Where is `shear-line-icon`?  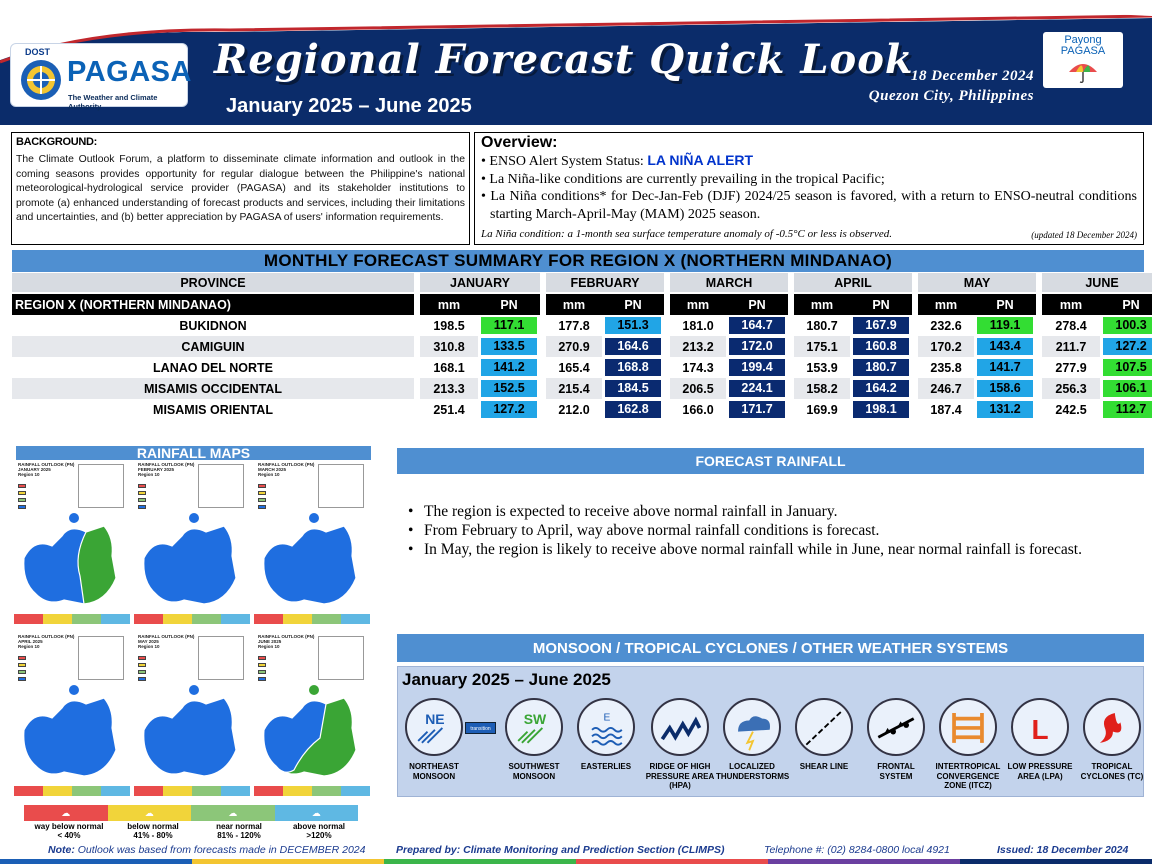 shear-line-icon is located at coordinates (824, 727).